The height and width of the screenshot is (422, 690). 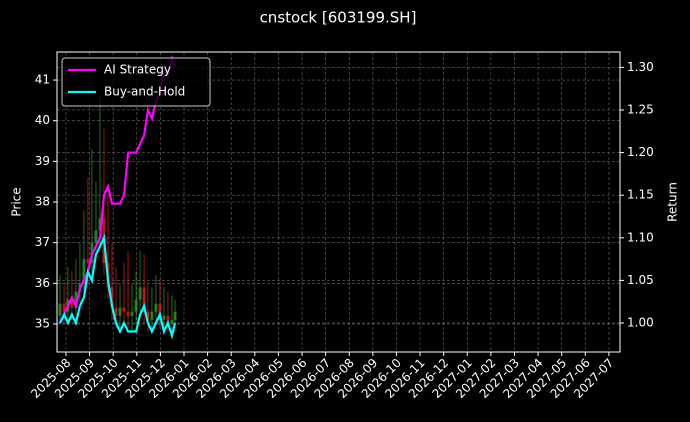 I want to click on y-axis-label: Price, so click(x=17, y=201).